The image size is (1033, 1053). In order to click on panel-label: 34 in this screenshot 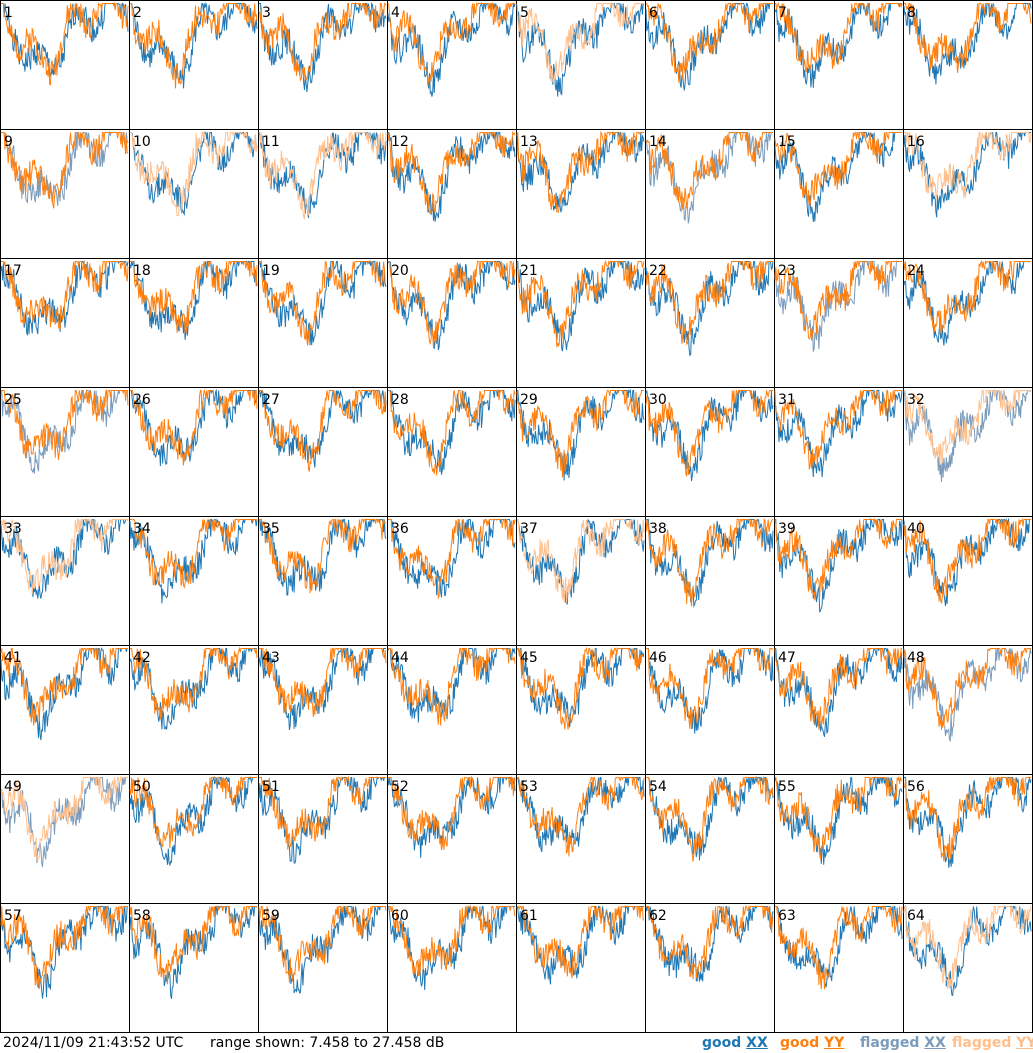, I will do `click(142, 529)`.